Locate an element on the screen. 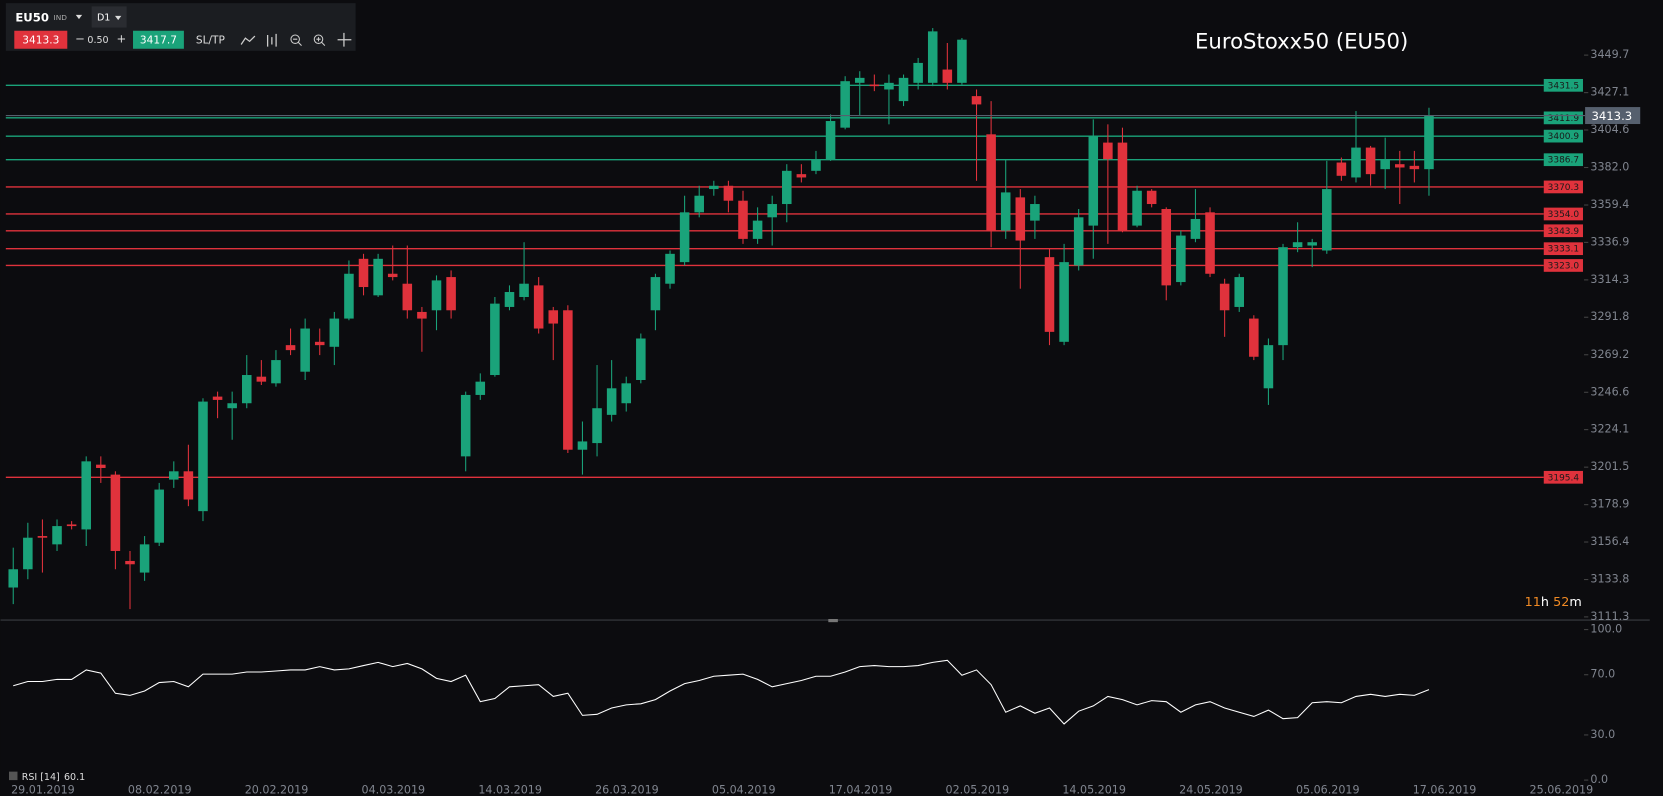 The height and width of the screenshot is (796, 1663). chart-type-icon is located at coordinates (248, 40).